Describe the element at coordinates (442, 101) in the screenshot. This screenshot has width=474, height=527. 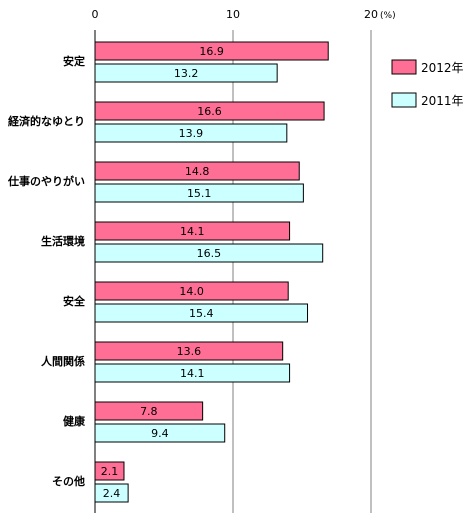
I see `legend-label: 2011年` at that location.